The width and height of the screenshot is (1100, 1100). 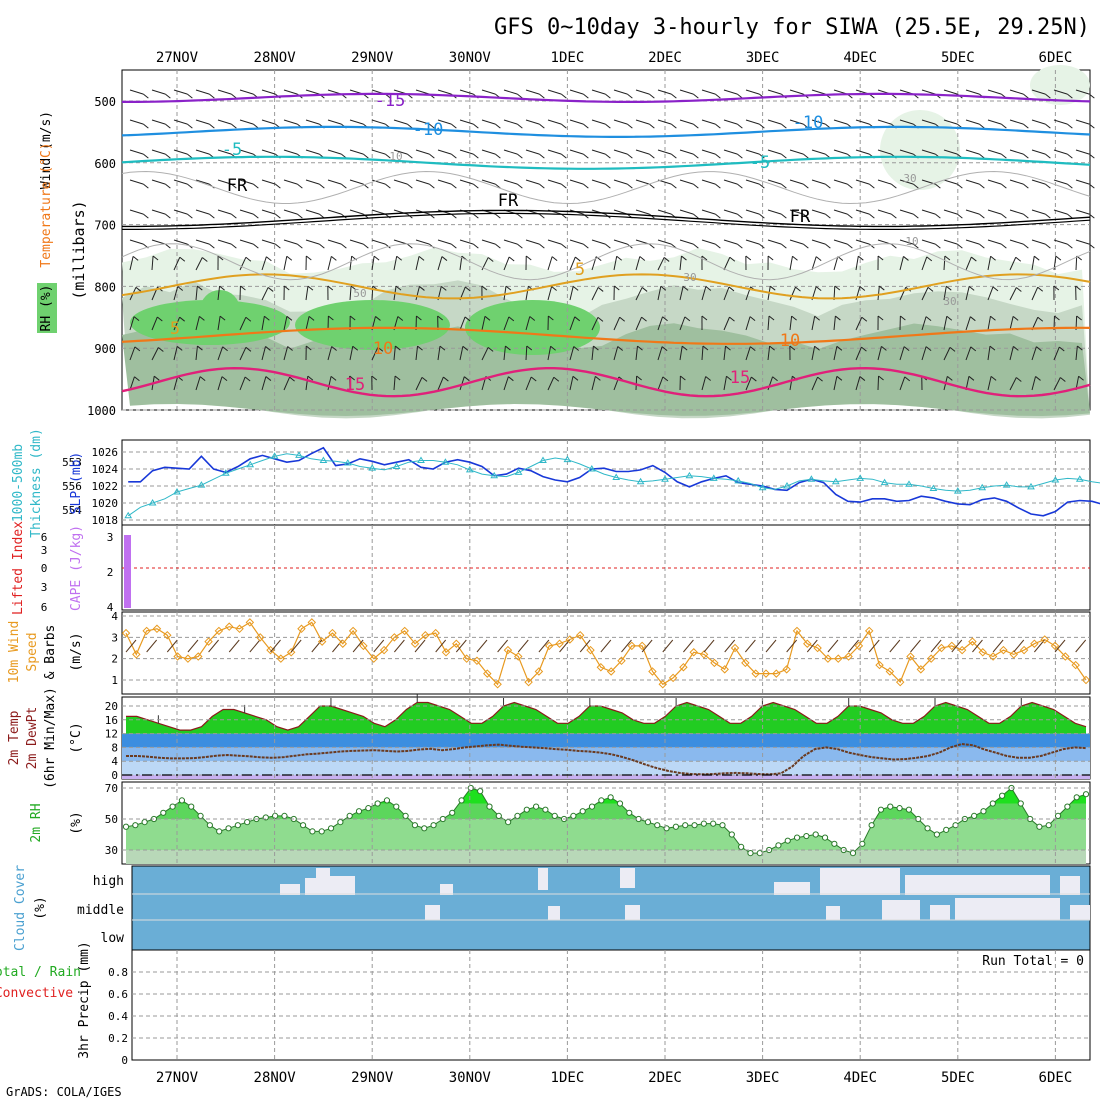 What do you see at coordinates (359, 293) in the screenshot?
I see `contour-label: 50` at bounding box center [359, 293].